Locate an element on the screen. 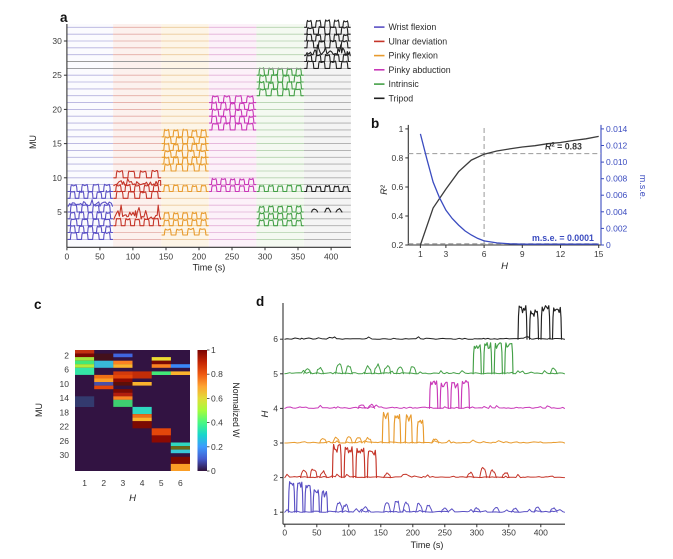 Image resolution: width=673 pixels, height=559 pixels. svg-text: 0.012 is located at coordinates (617, 146).